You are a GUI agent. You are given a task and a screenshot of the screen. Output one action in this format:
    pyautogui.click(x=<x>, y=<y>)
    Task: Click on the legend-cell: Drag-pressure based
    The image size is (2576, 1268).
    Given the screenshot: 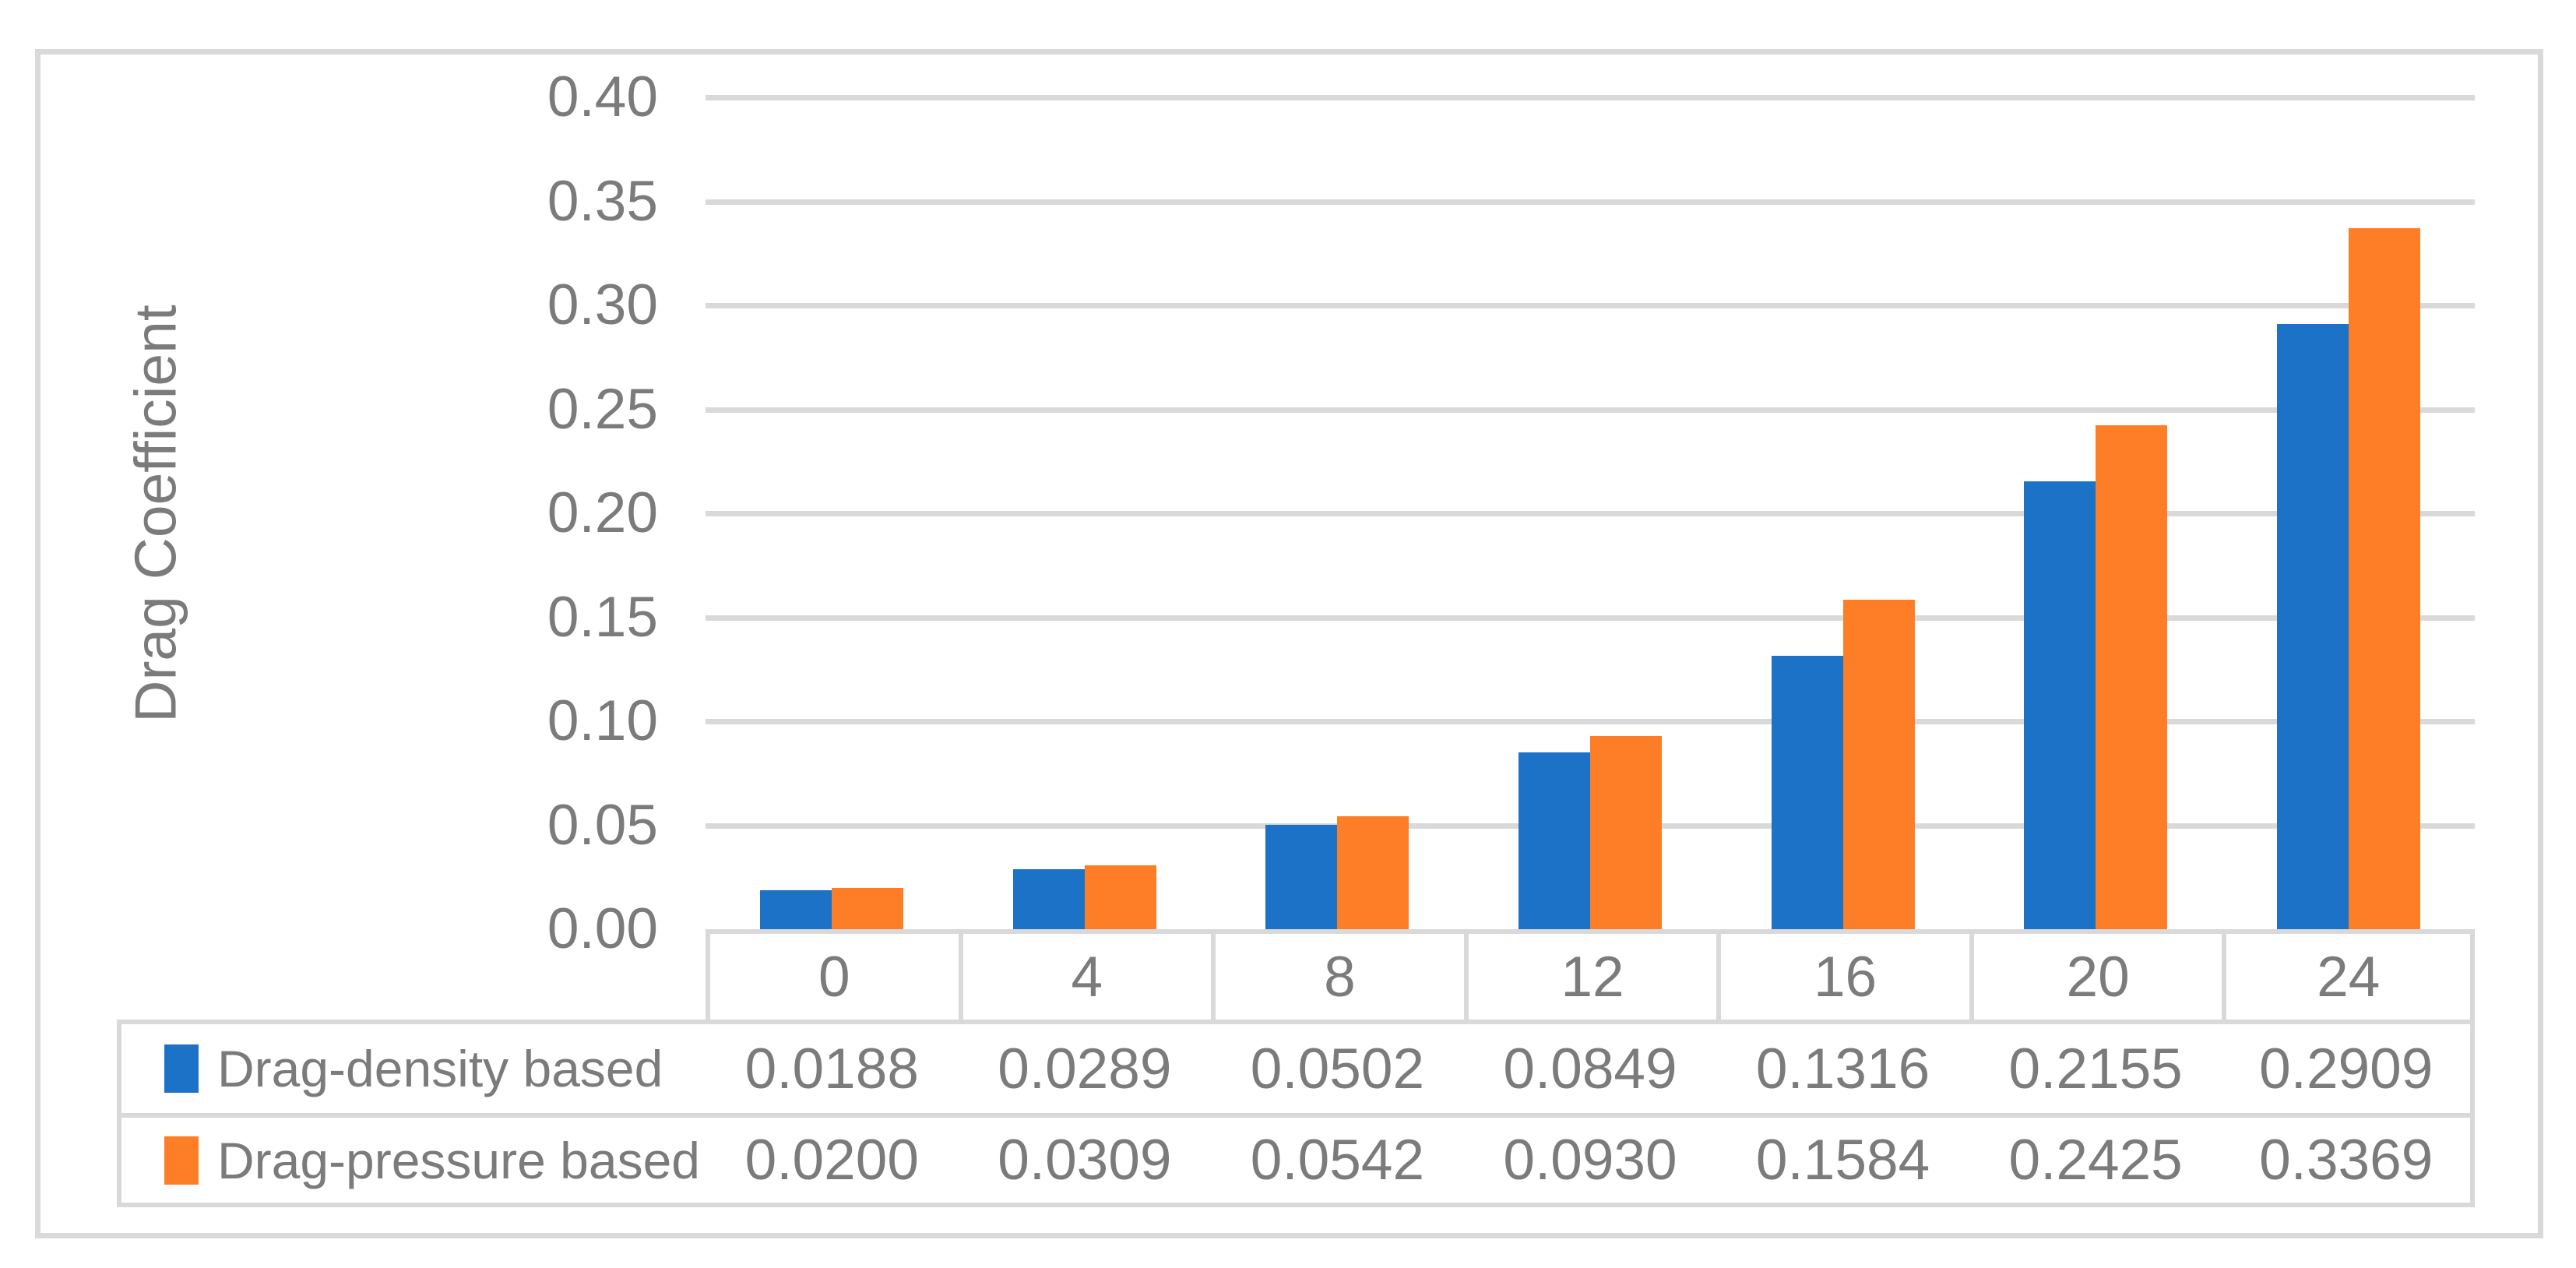 What is the action you would take?
    pyautogui.click(x=411, y=1160)
    